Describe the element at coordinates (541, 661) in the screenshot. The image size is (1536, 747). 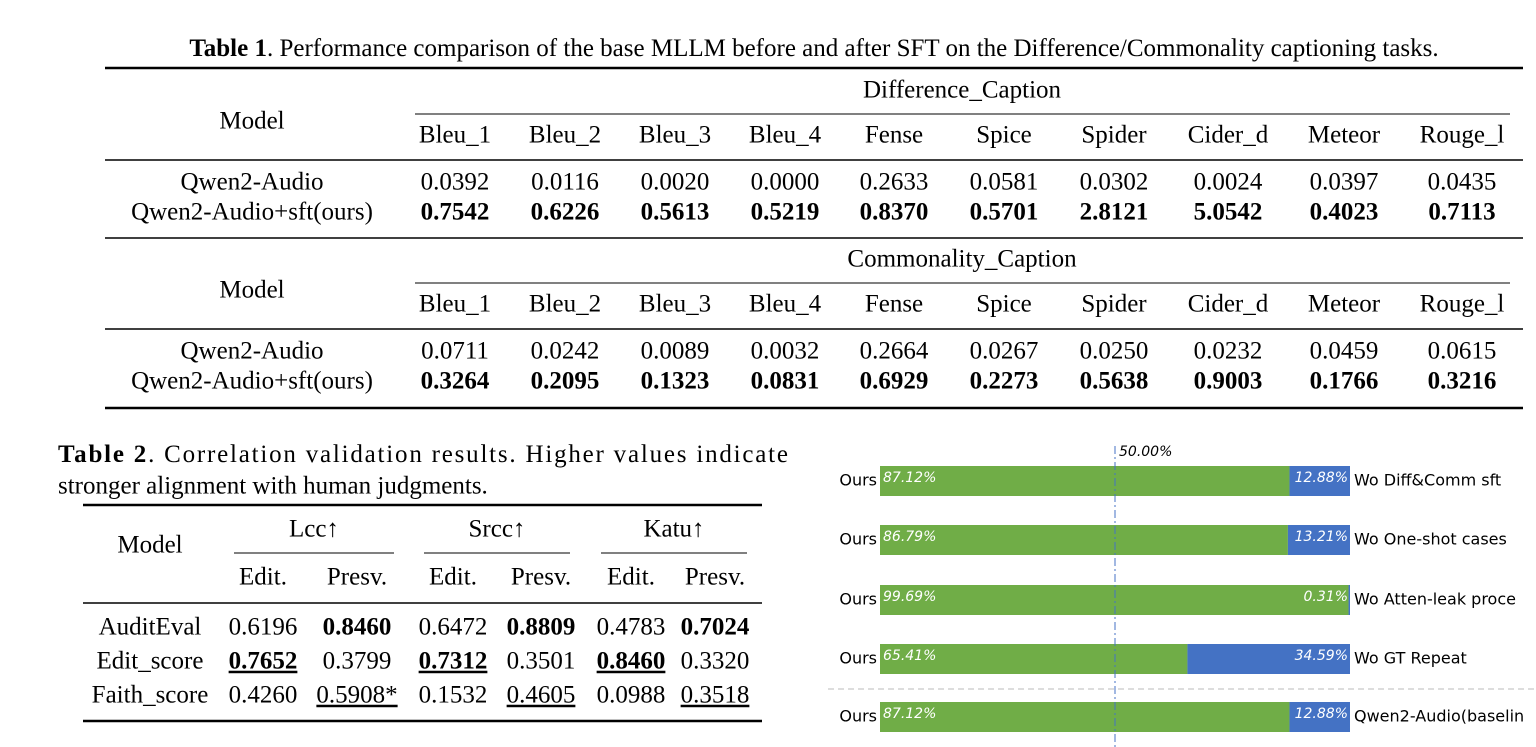
I see `cell: 0.3501` at that location.